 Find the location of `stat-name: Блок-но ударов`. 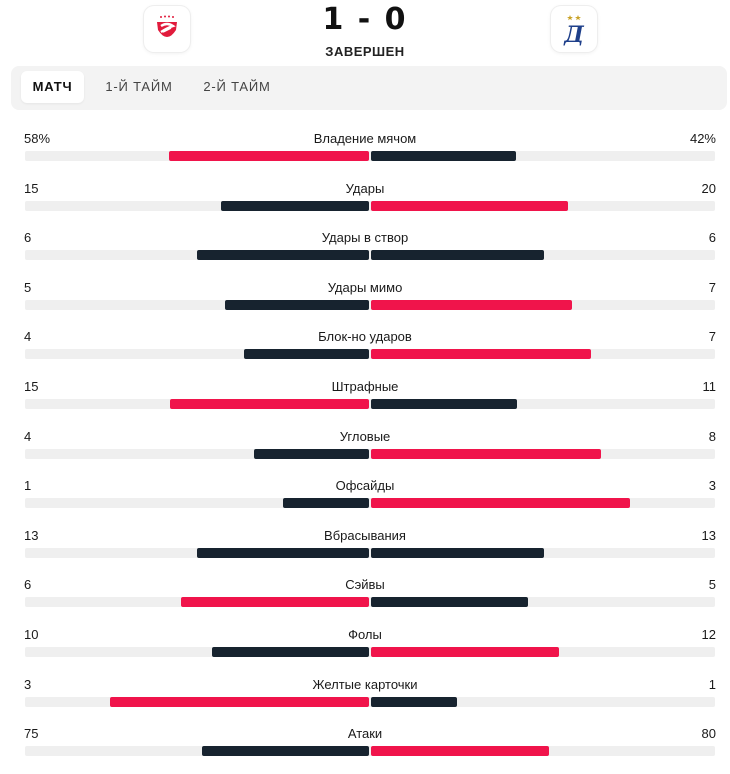

stat-name: Блок-но ударов is located at coordinates (365, 337).